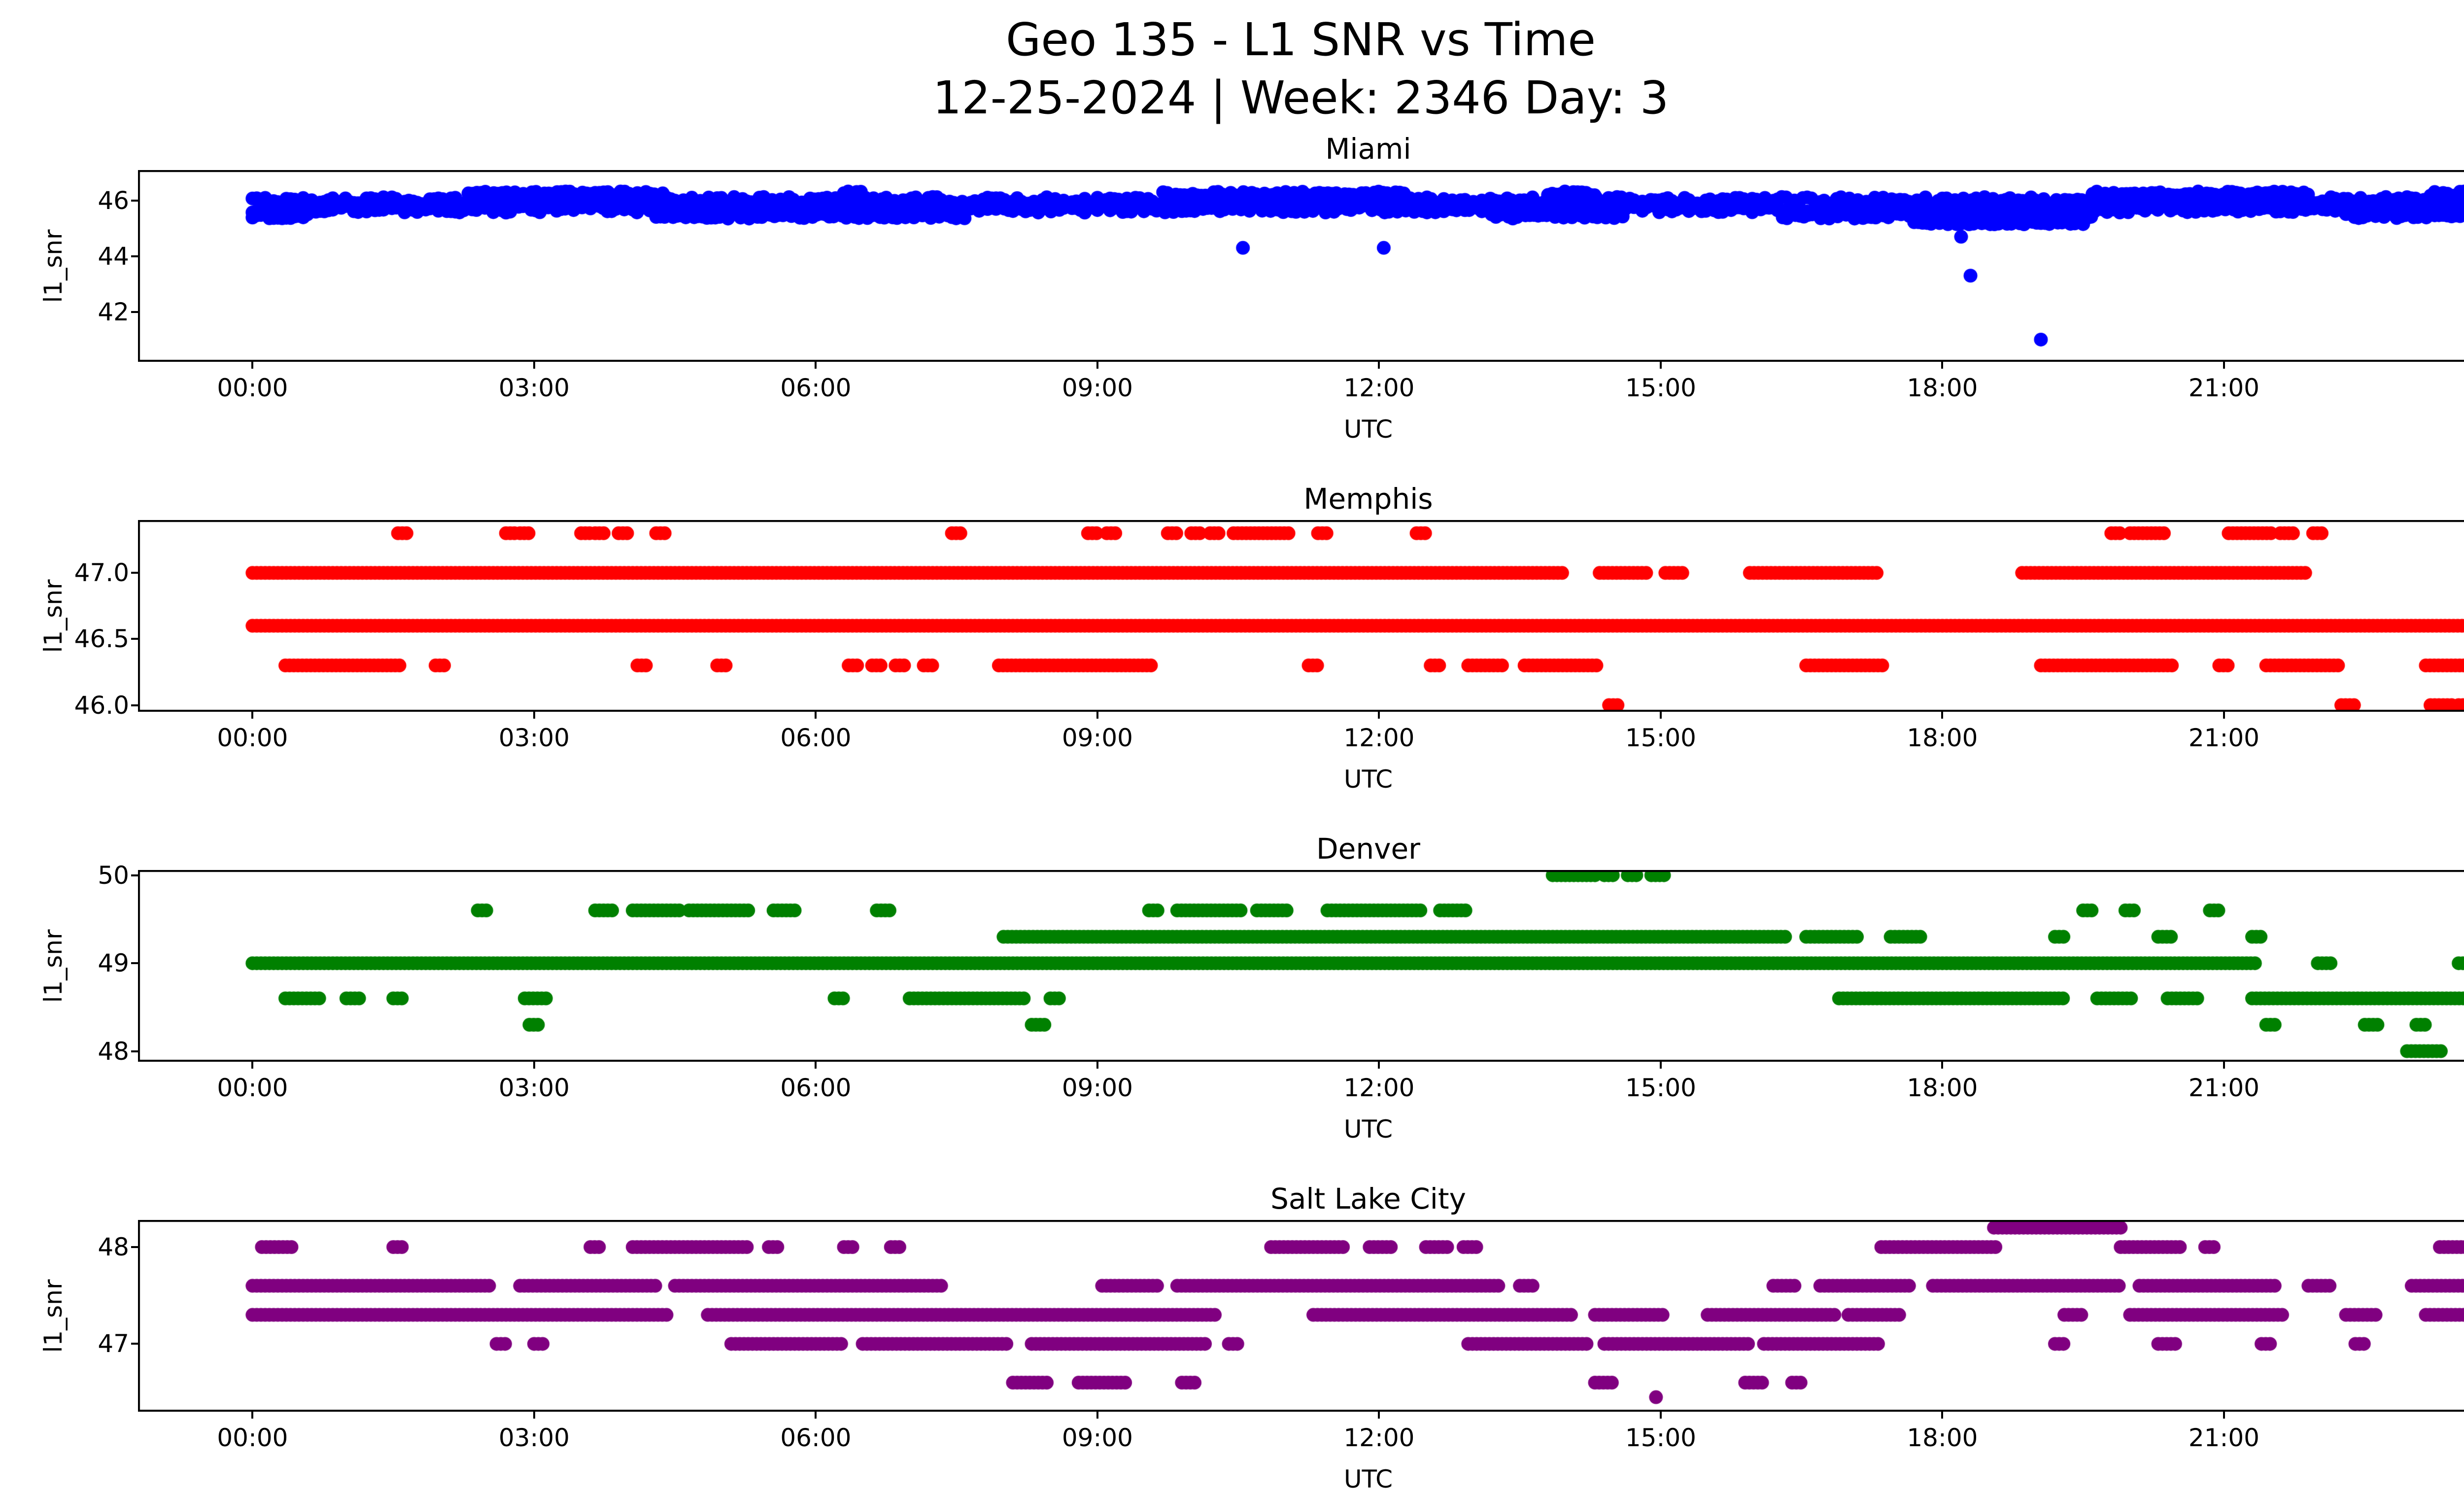  I want to click on subplot-title-miami: Miami, so click(1368, 149).